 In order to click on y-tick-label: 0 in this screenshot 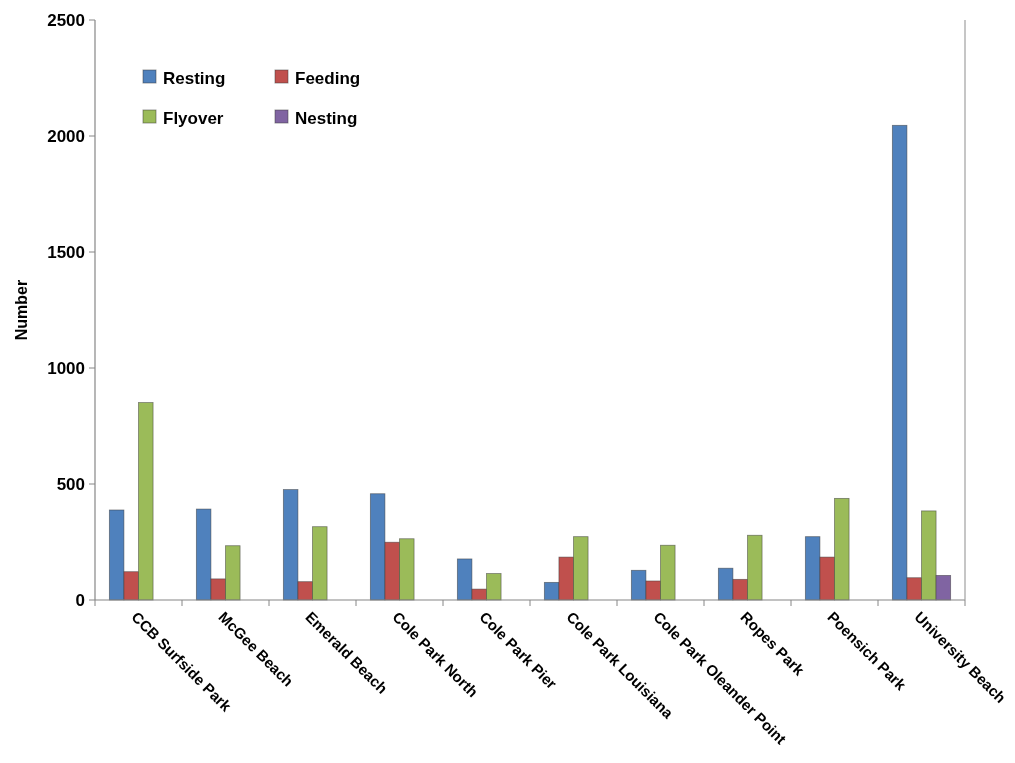, I will do `click(80, 600)`.